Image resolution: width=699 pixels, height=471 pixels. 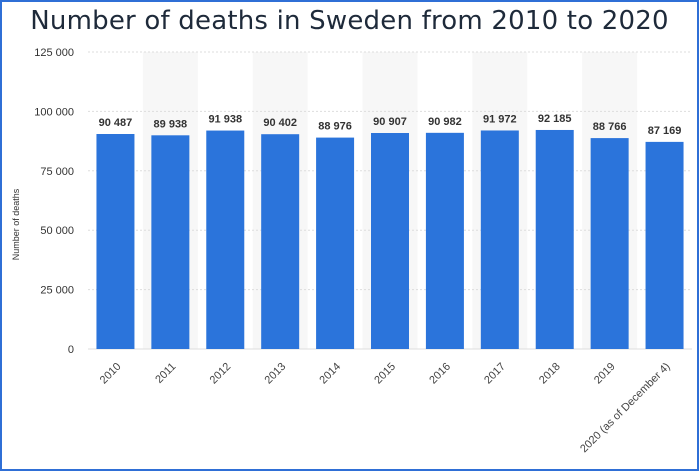 I want to click on y-axis-label: Number of deaths, so click(x=16, y=224).